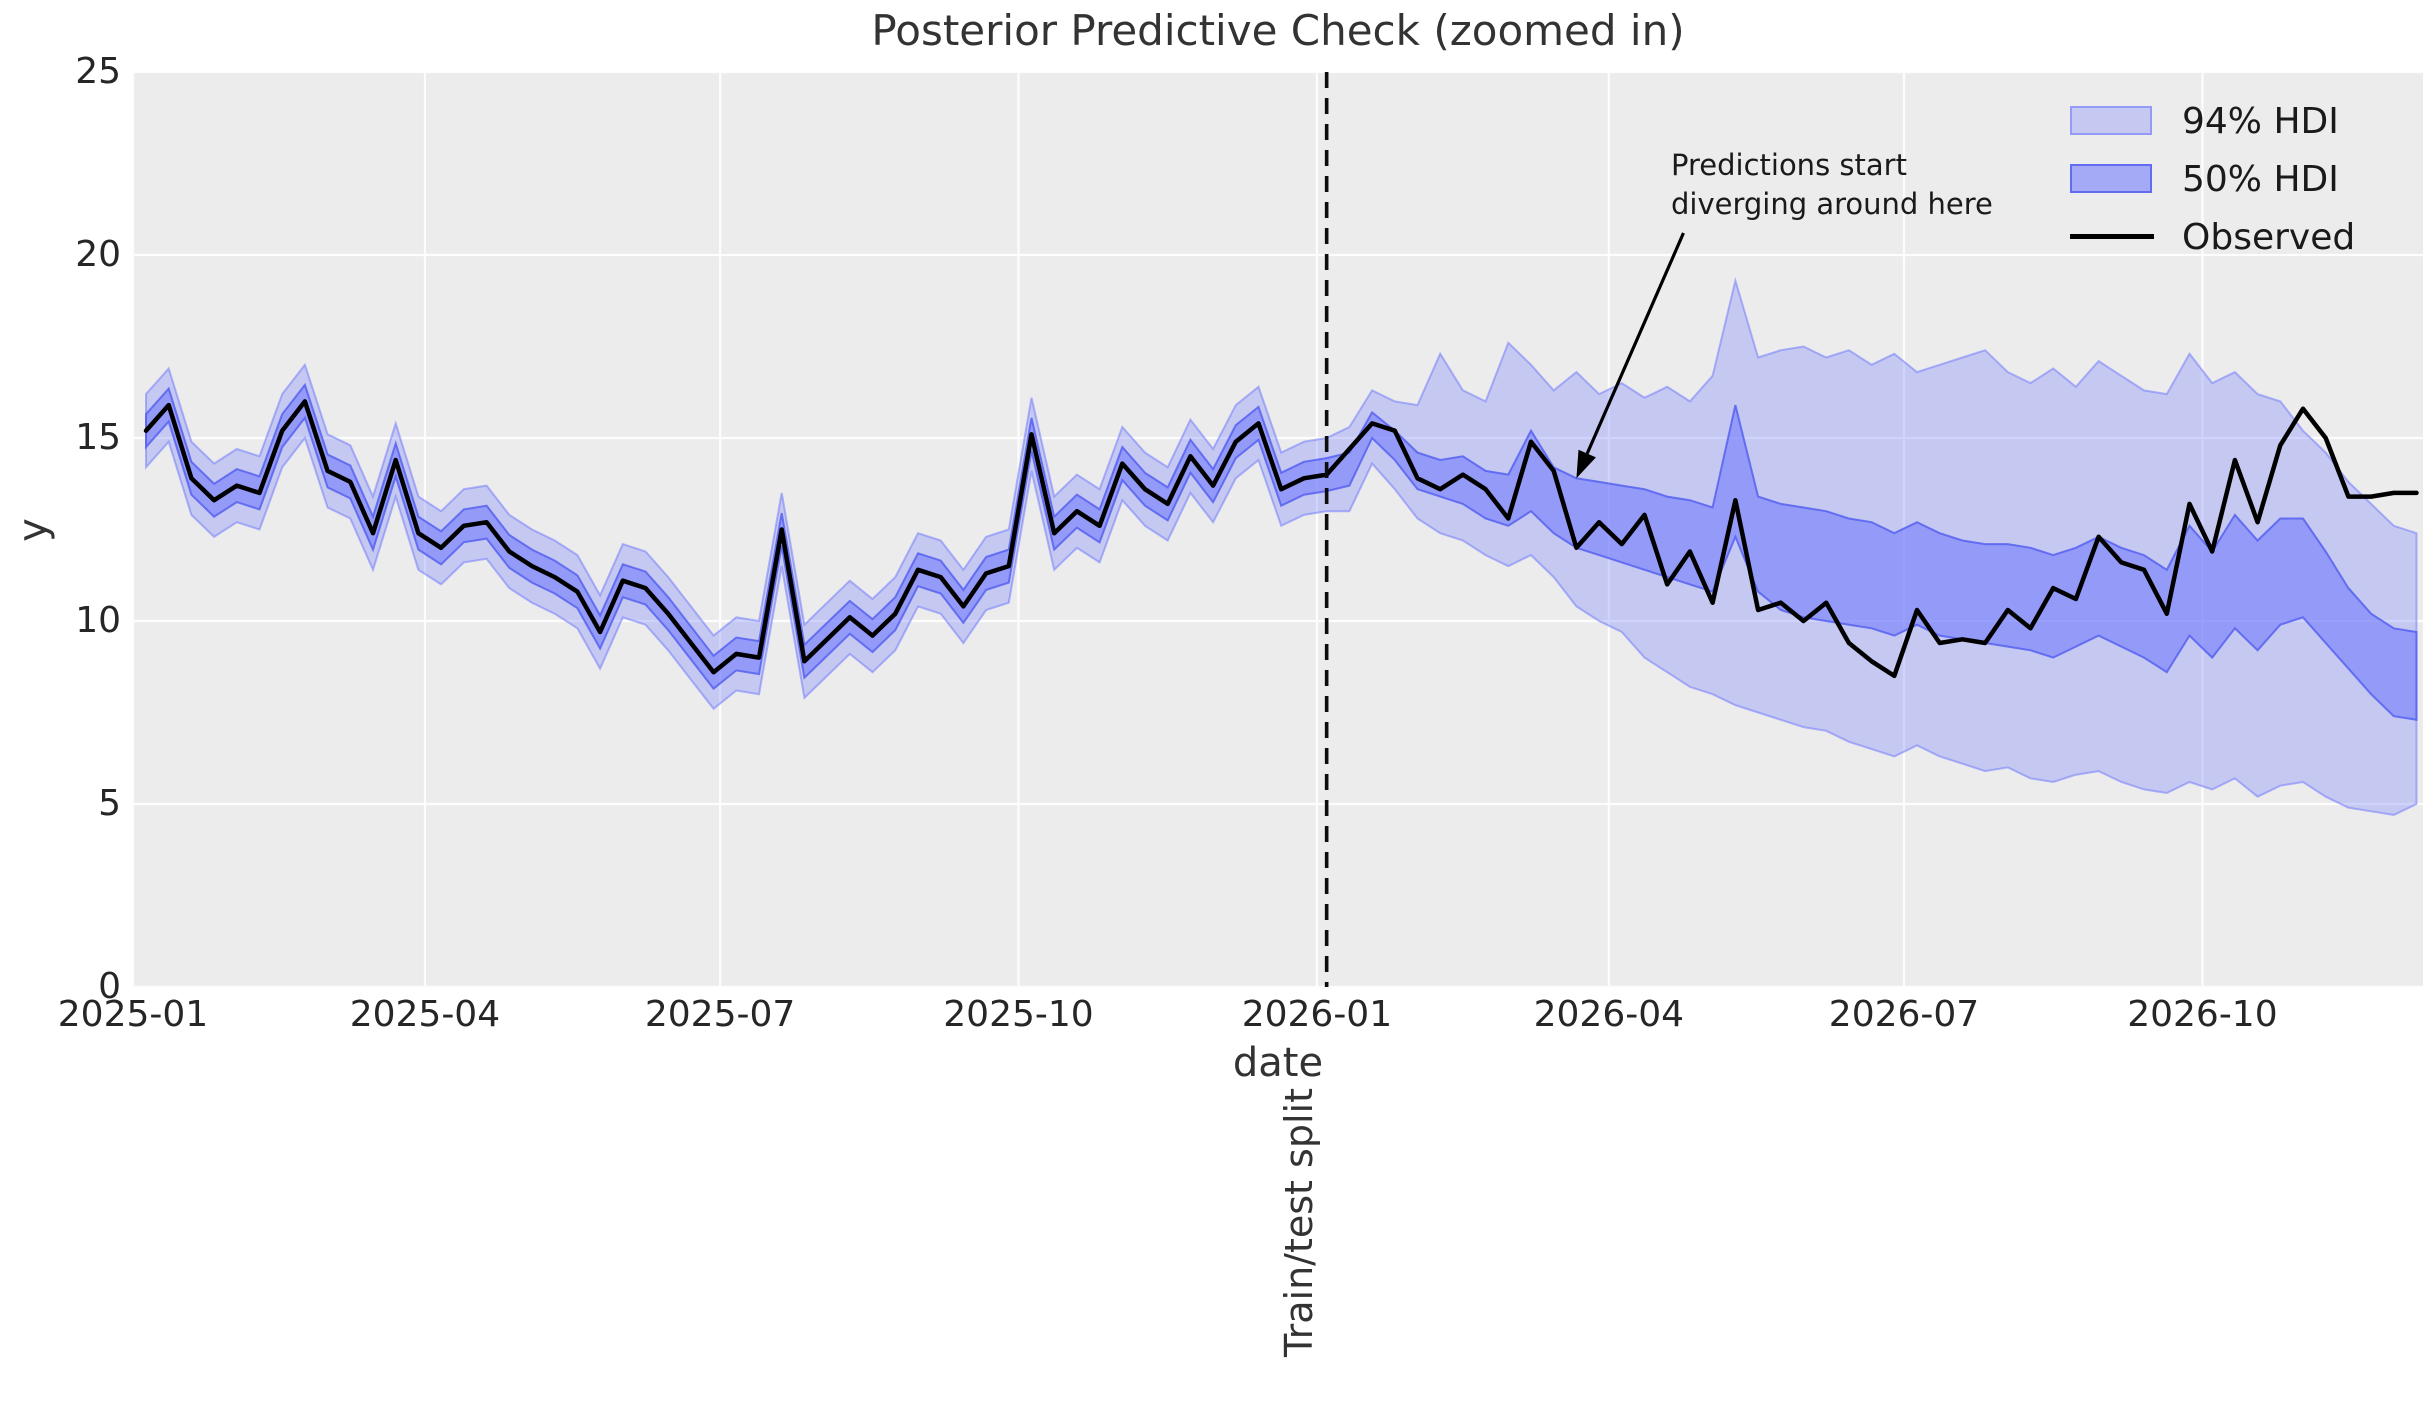 This screenshot has height=1424, width=2423. I want to click on hdi94-swatch-icon, so click(2111, 120).